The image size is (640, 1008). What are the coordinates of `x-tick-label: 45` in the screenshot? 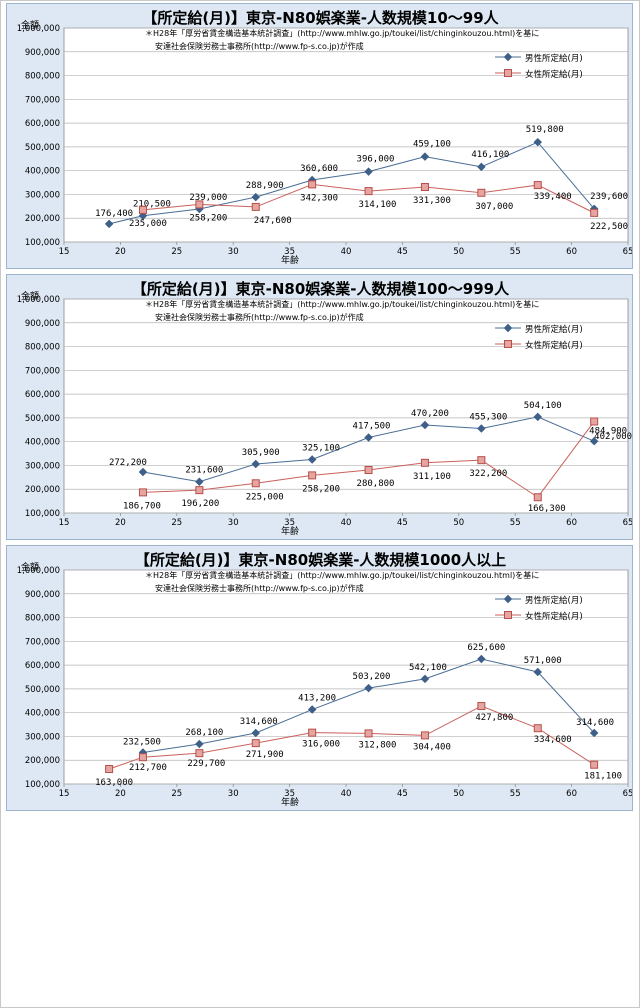 It's located at (402, 794).